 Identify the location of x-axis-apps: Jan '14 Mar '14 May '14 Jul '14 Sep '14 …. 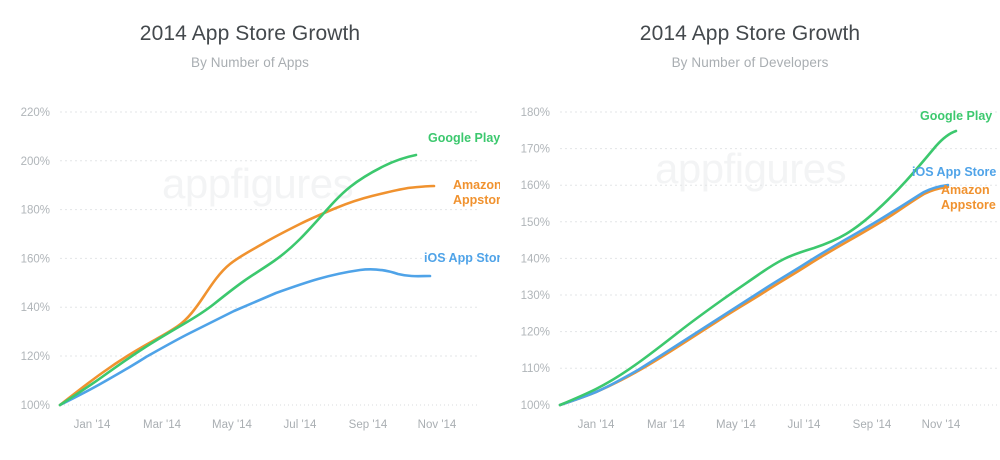
(265, 425).